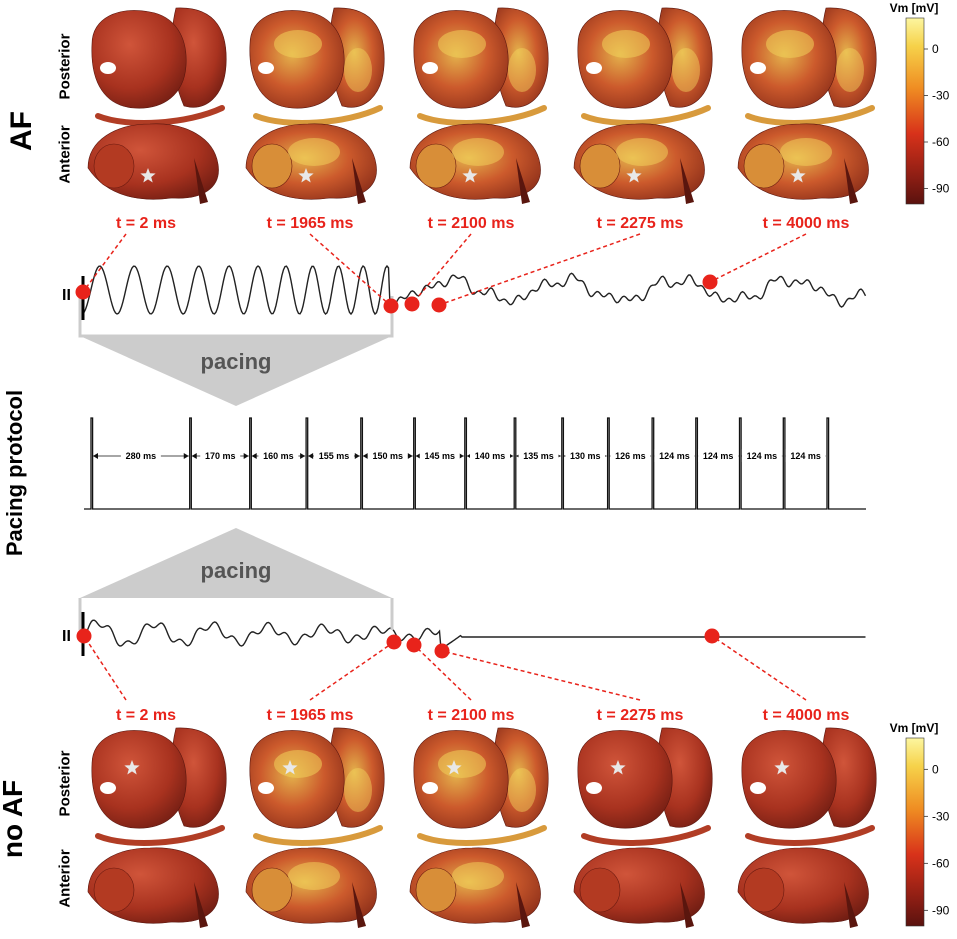  Describe the element at coordinates (640, 223) in the screenshot. I see `af-time-label: t = 2275 ms` at that location.